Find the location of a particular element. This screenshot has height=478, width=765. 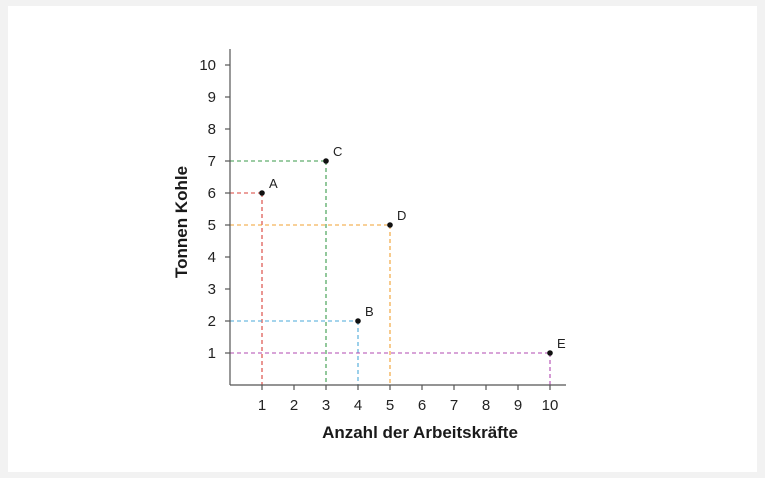

y-tick-label: 8 is located at coordinates (212, 129).